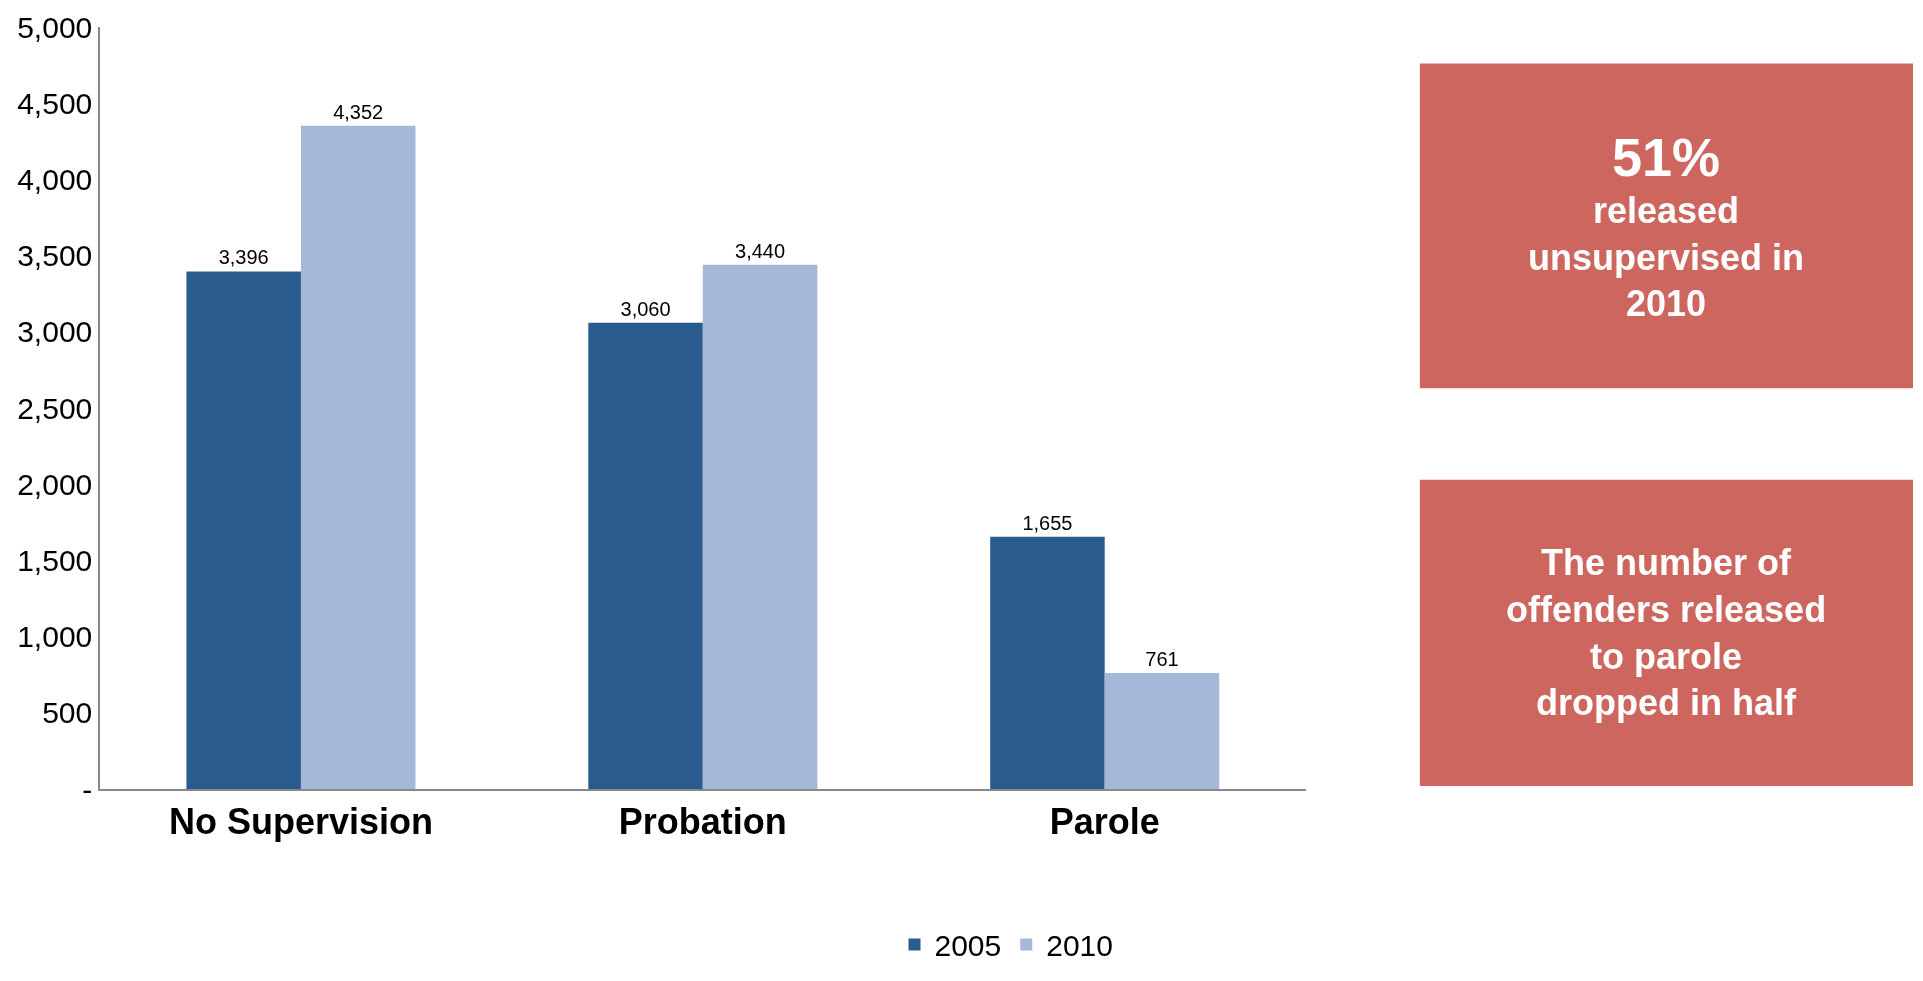  I want to click on x-tick-label: No Supervision, so click(300, 821).